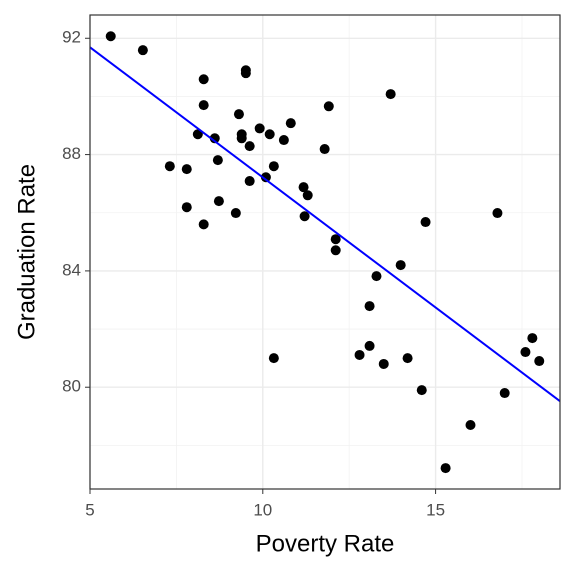 The width and height of the screenshot is (576, 581). Describe the element at coordinates (89, 509) in the screenshot. I see `x-tick-label: 5` at that location.